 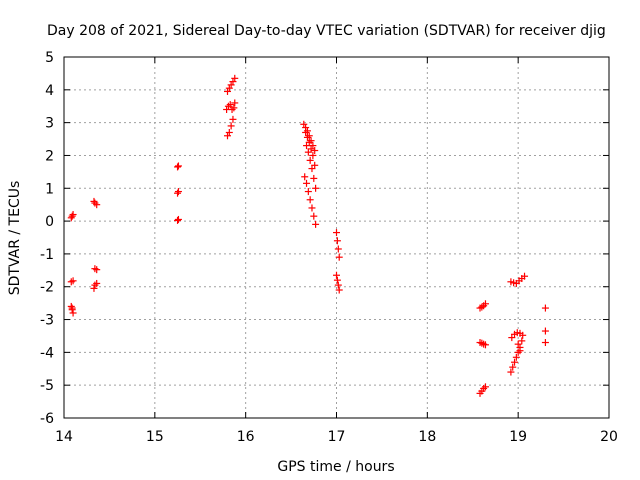 What do you see at coordinates (49, 91) in the screenshot?
I see `y-tick-label: 4` at bounding box center [49, 91].